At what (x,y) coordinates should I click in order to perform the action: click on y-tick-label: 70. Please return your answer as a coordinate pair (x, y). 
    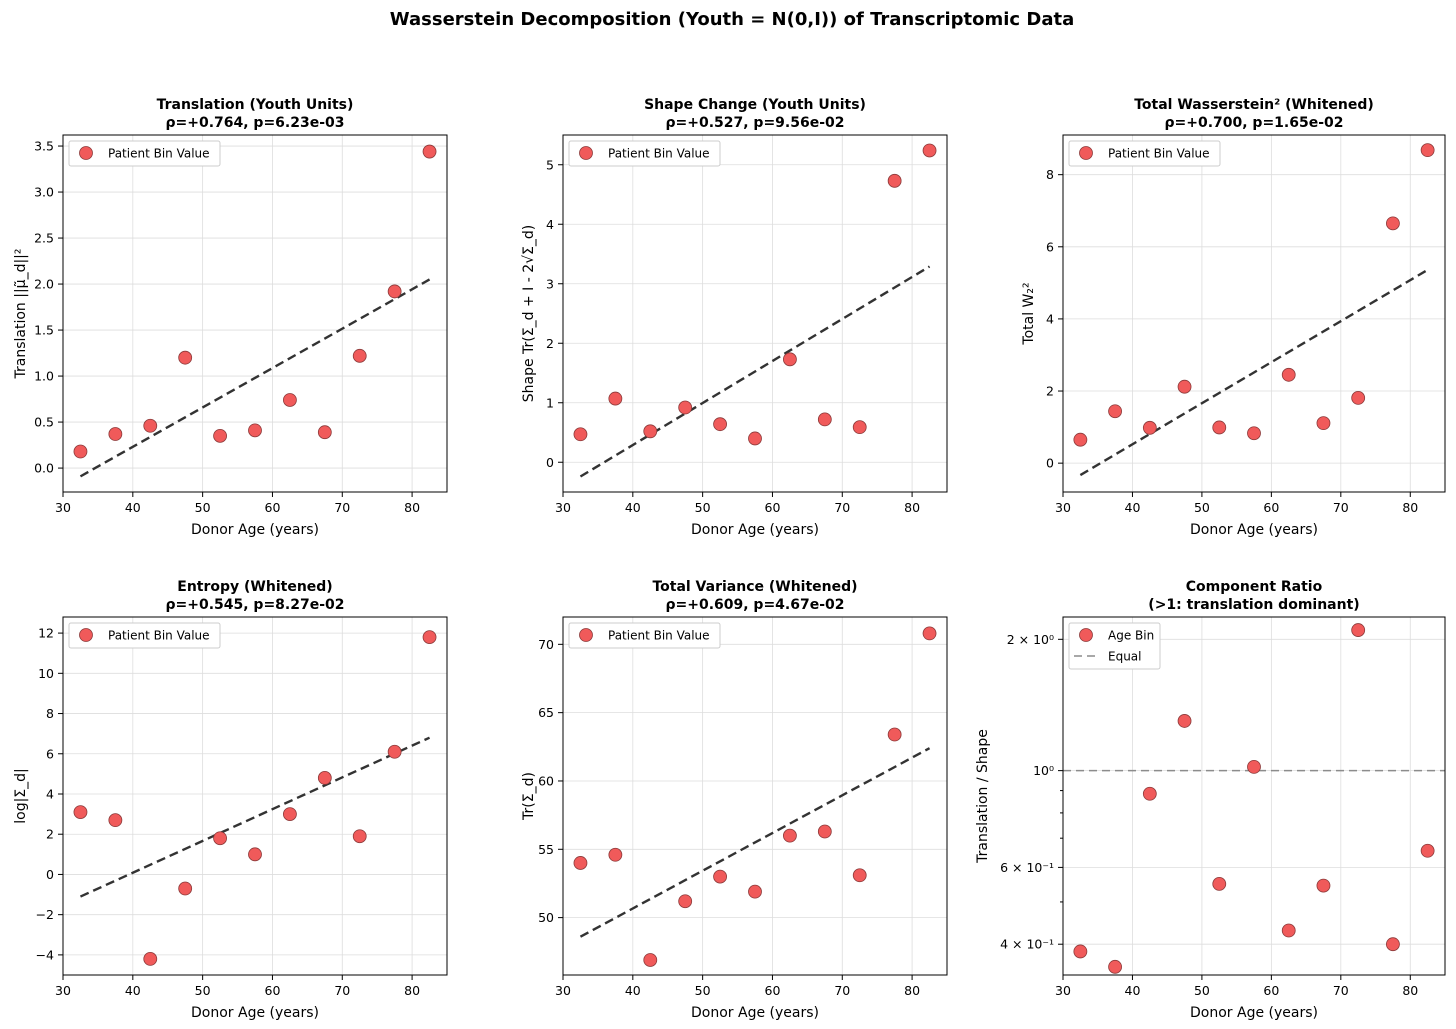
    Looking at the image, I should click on (546, 644).